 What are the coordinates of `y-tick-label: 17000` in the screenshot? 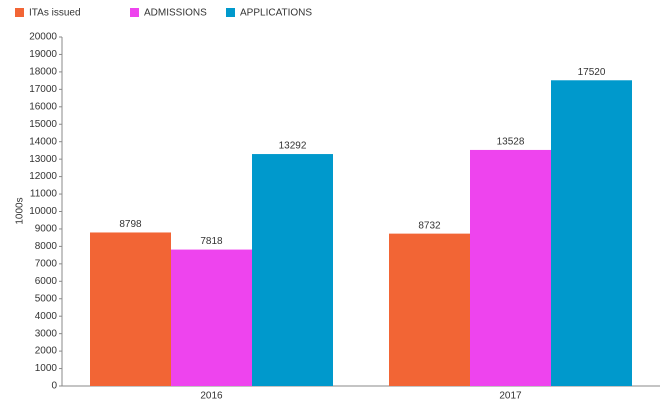 It's located at (43, 89).